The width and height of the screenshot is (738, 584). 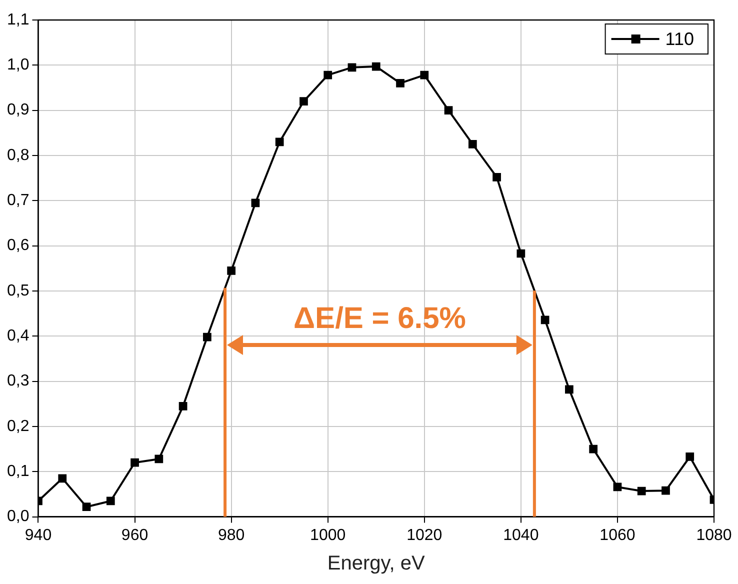 I want to click on annotation: ΔE/E = 6.5%, so click(x=379, y=319).